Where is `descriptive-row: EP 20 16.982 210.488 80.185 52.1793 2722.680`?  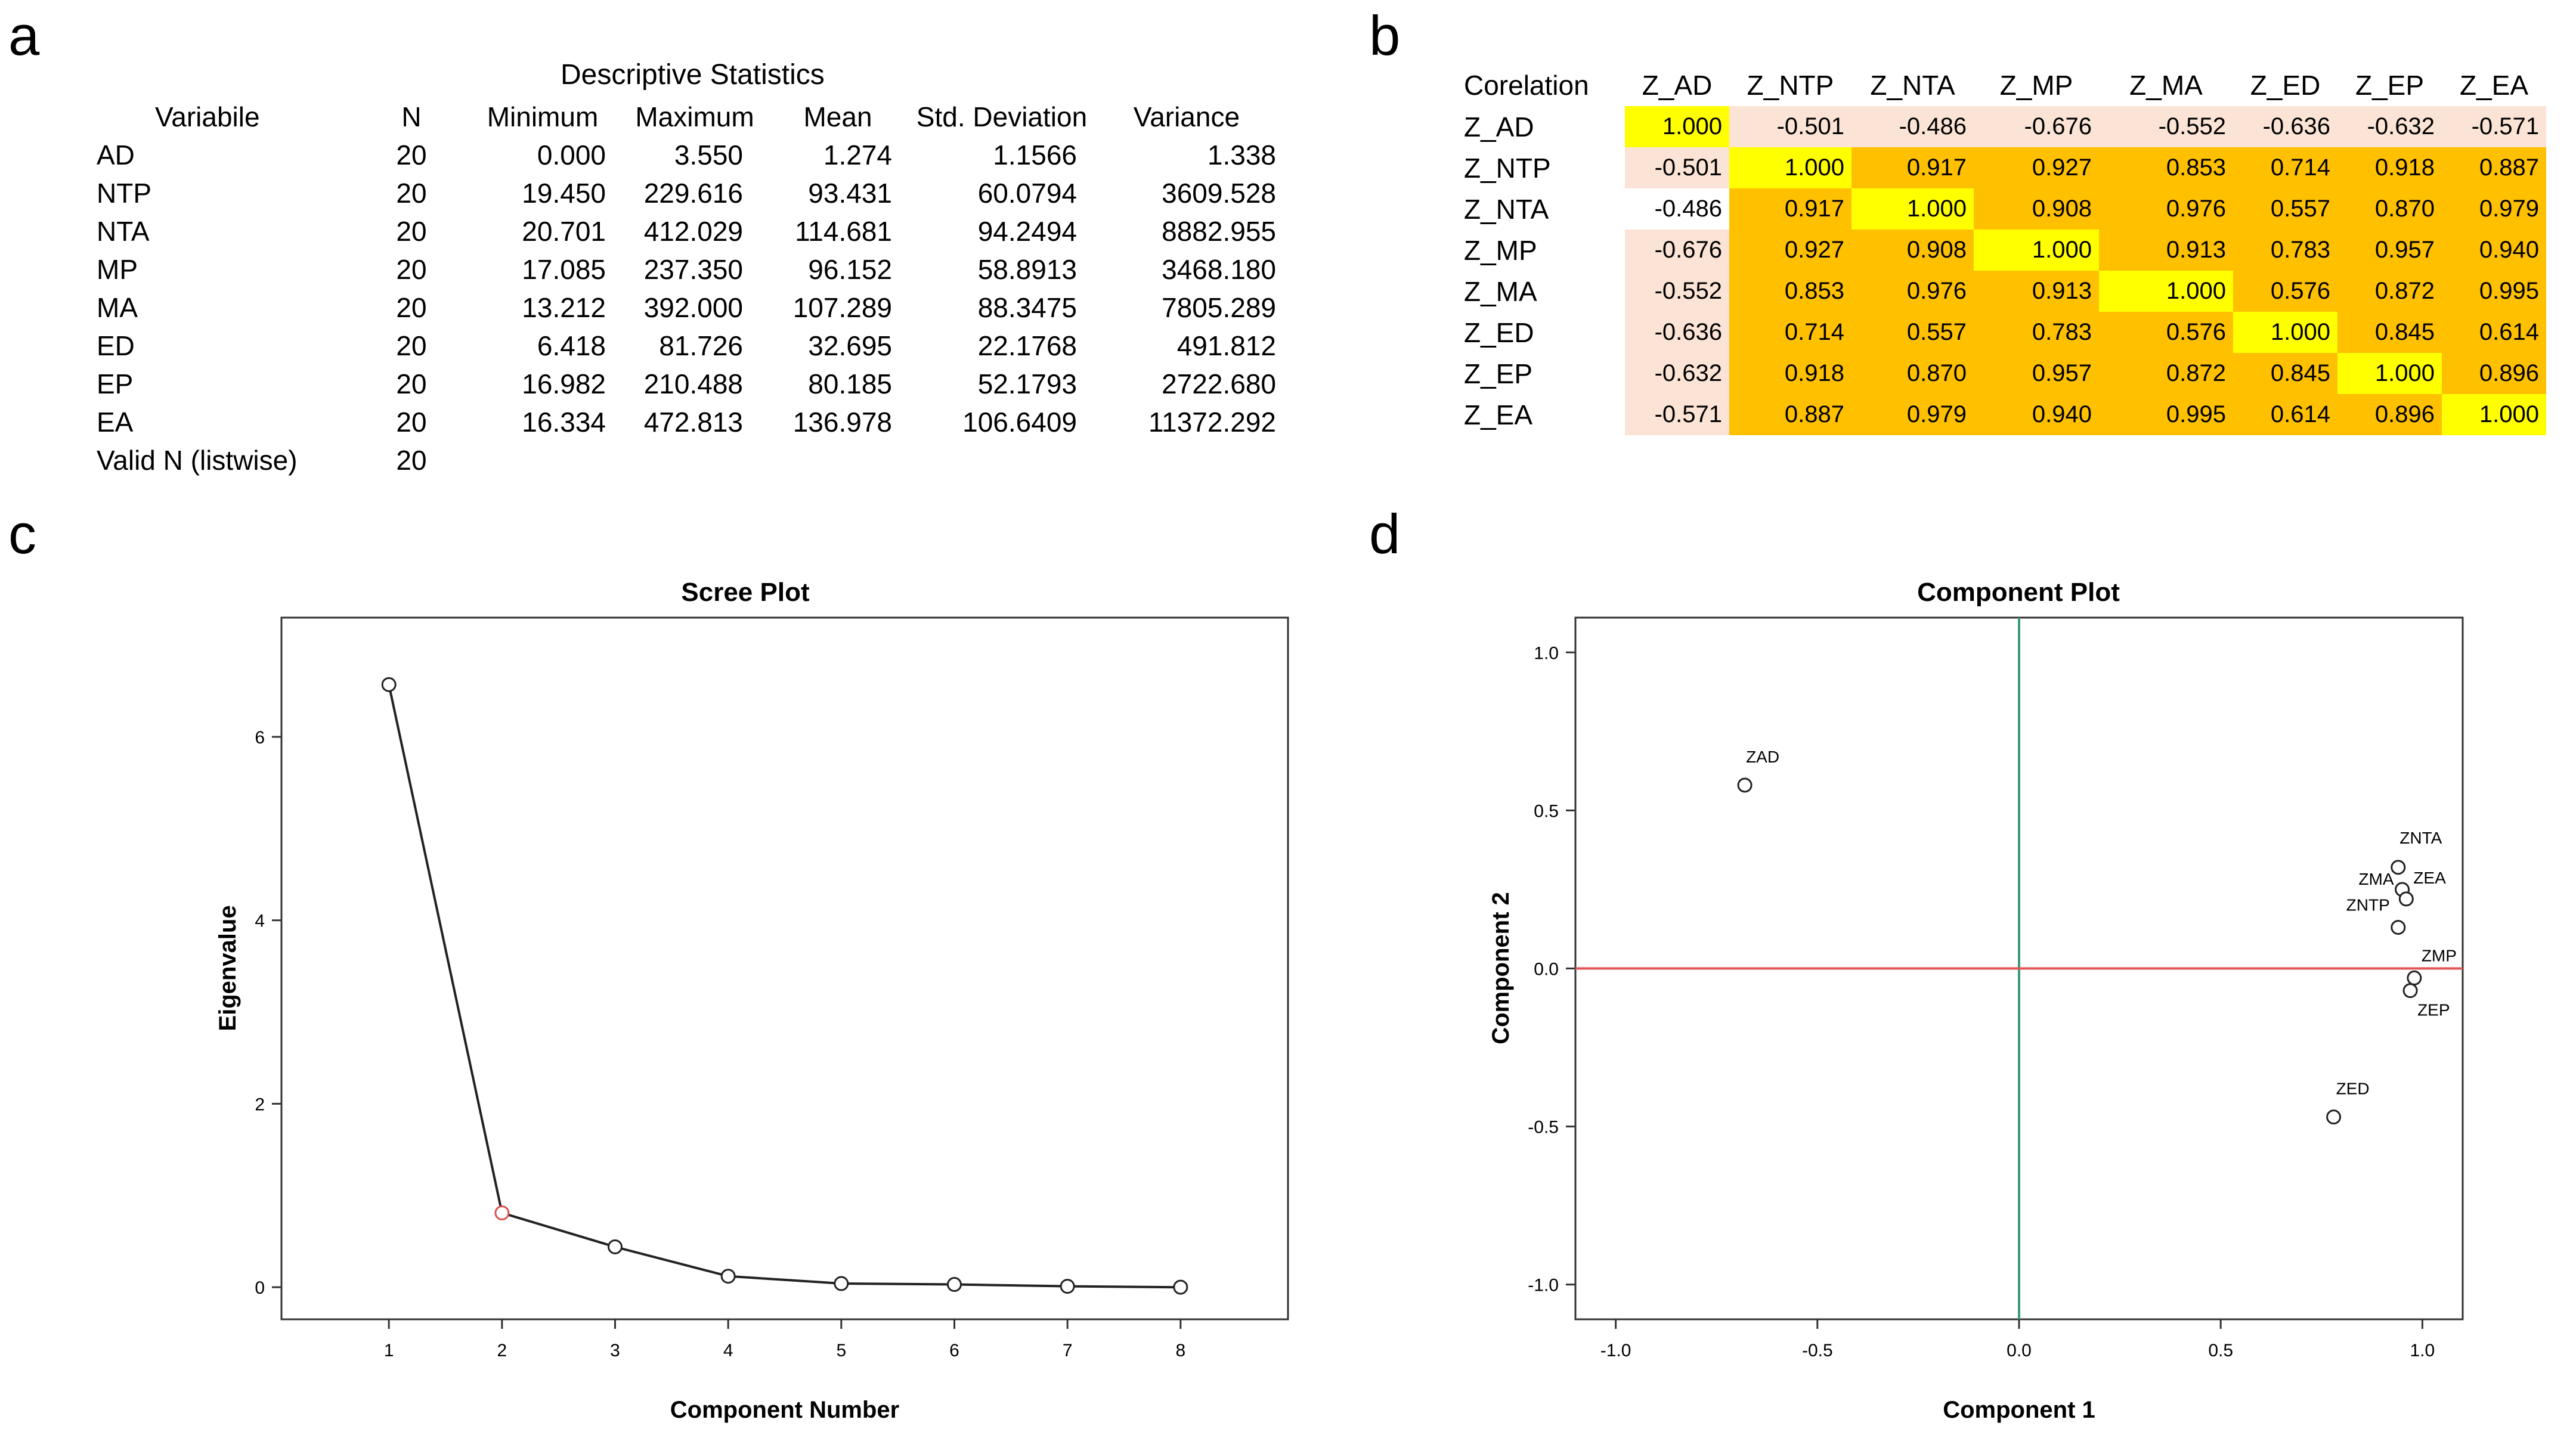
descriptive-row: EP 20 16.982 210.488 80.185 52.1793 2722.680 is located at coordinates (683, 384).